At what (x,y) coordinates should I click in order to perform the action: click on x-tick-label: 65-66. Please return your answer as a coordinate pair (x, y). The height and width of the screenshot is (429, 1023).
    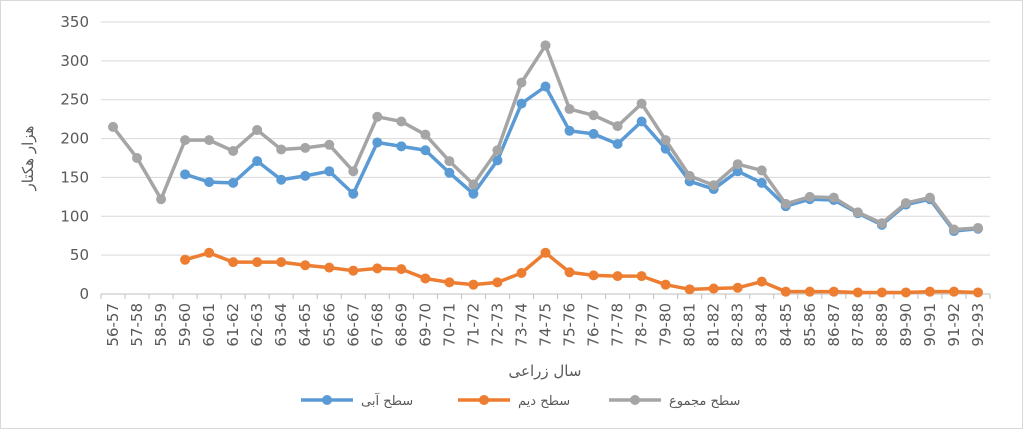
    Looking at the image, I should click on (329, 325).